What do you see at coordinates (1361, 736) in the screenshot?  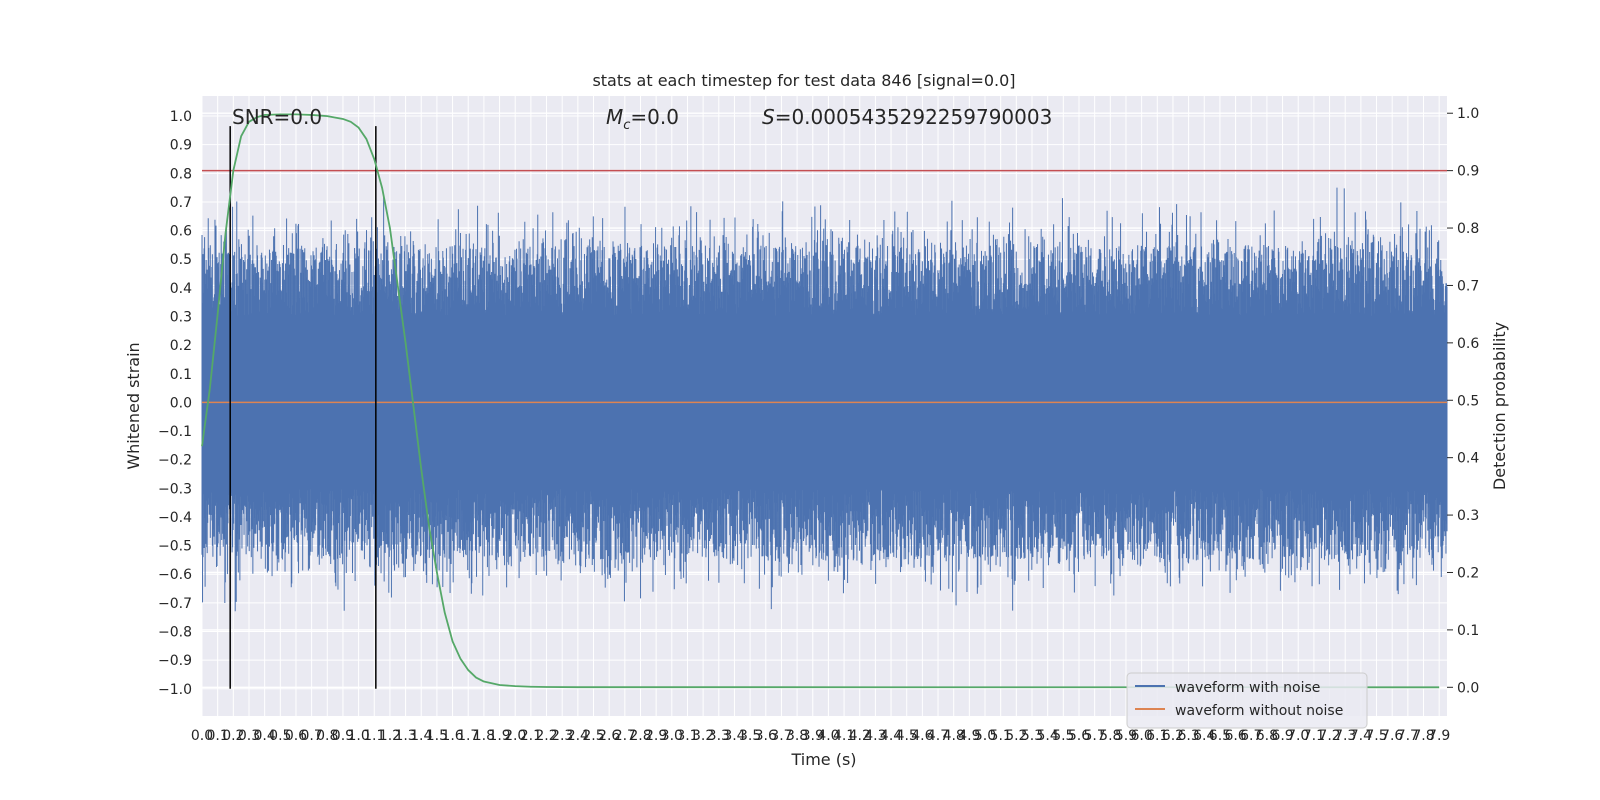 I see `x-tick-label: 7.4` at bounding box center [1361, 736].